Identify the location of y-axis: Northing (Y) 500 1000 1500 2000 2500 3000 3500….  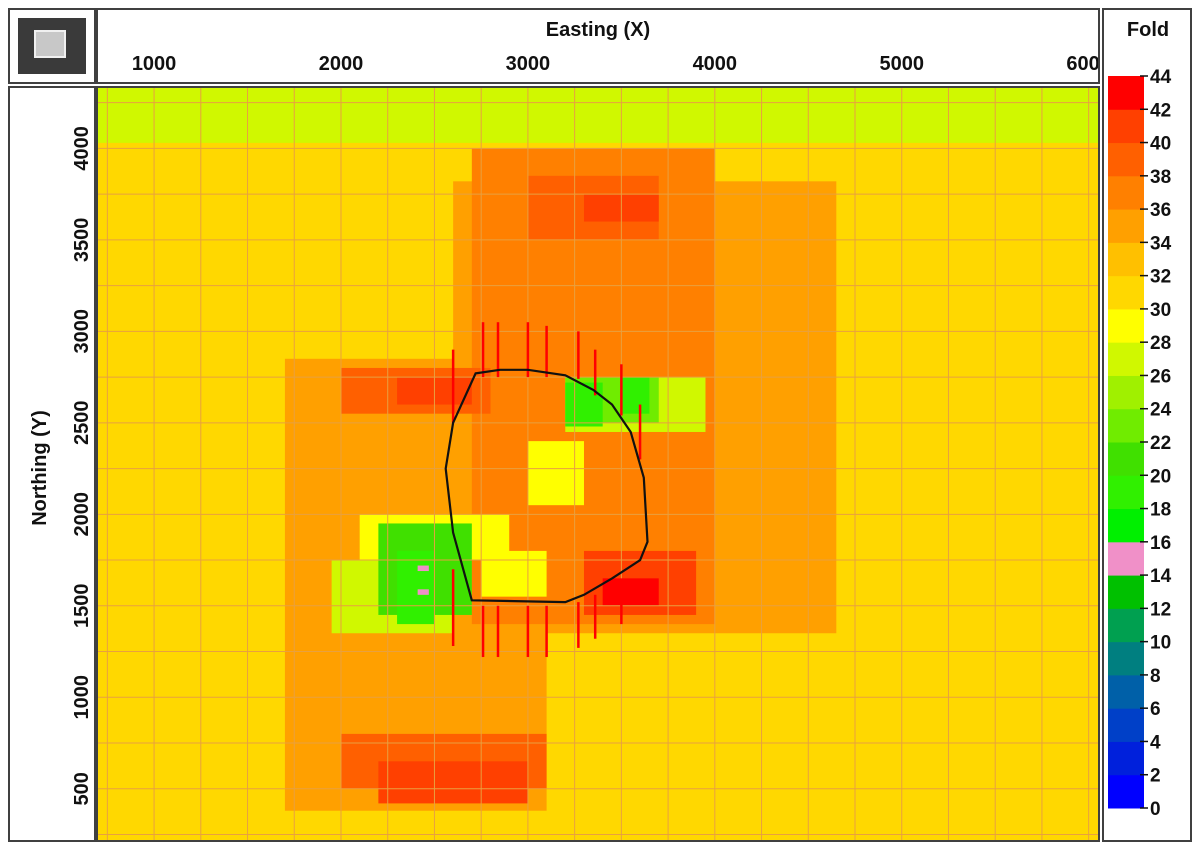
(61, 465).